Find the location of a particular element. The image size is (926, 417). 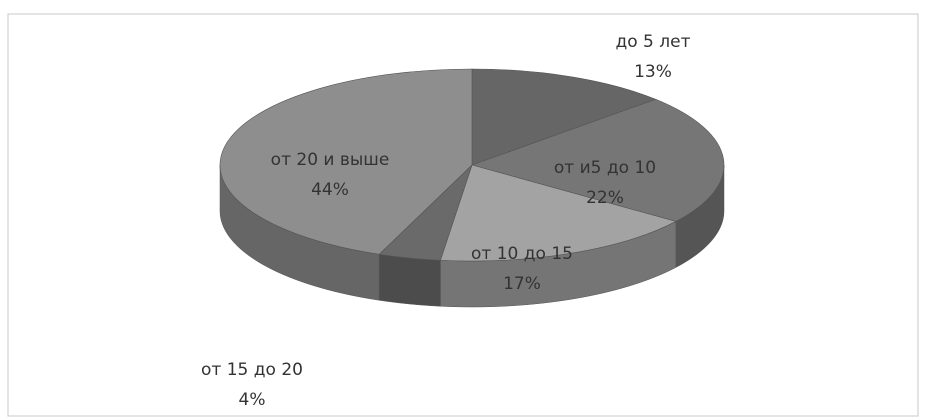

slice-value-label: 17% is located at coordinates (522, 284).